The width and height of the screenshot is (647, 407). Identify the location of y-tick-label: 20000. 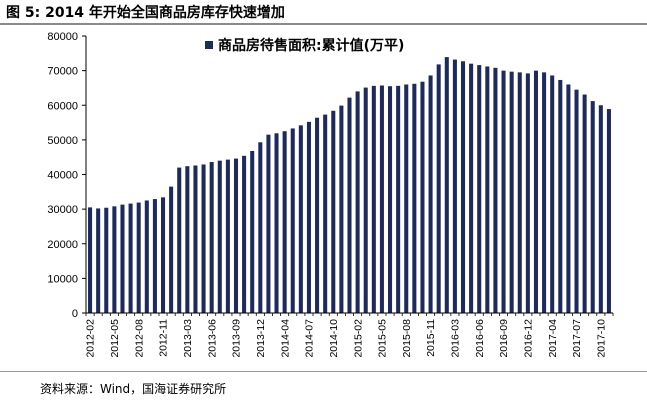
(62, 245).